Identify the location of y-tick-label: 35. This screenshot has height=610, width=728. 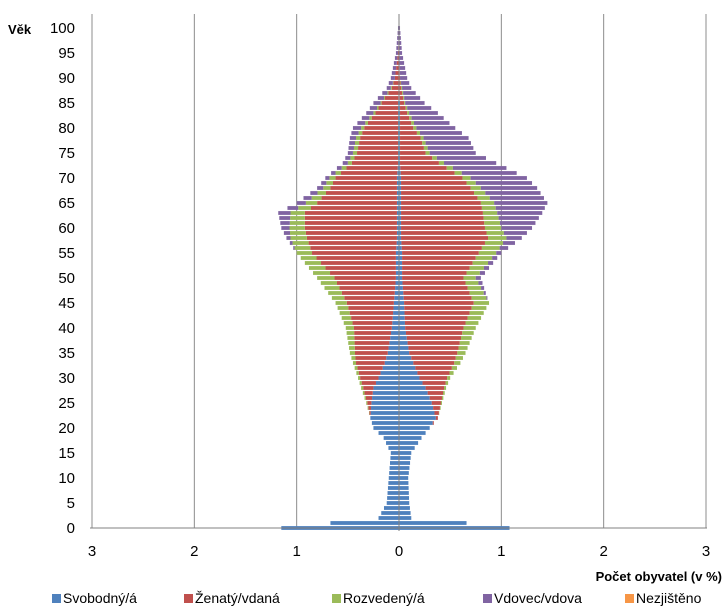
(66, 353).